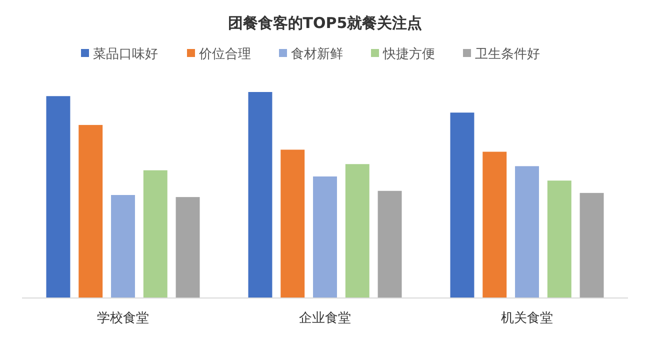  I want to click on legend-label: 菜品口味好, so click(125, 54).